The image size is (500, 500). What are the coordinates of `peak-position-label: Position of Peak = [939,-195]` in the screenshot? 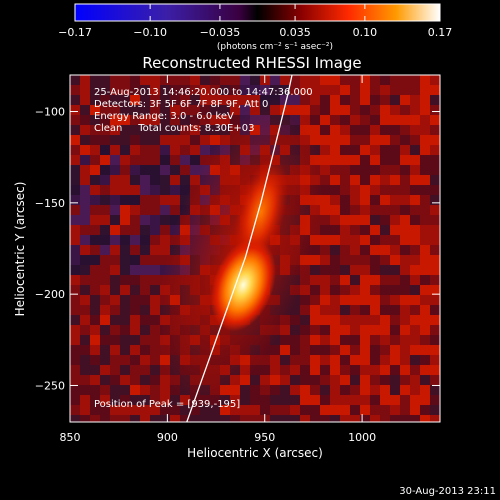 It's located at (167, 404).